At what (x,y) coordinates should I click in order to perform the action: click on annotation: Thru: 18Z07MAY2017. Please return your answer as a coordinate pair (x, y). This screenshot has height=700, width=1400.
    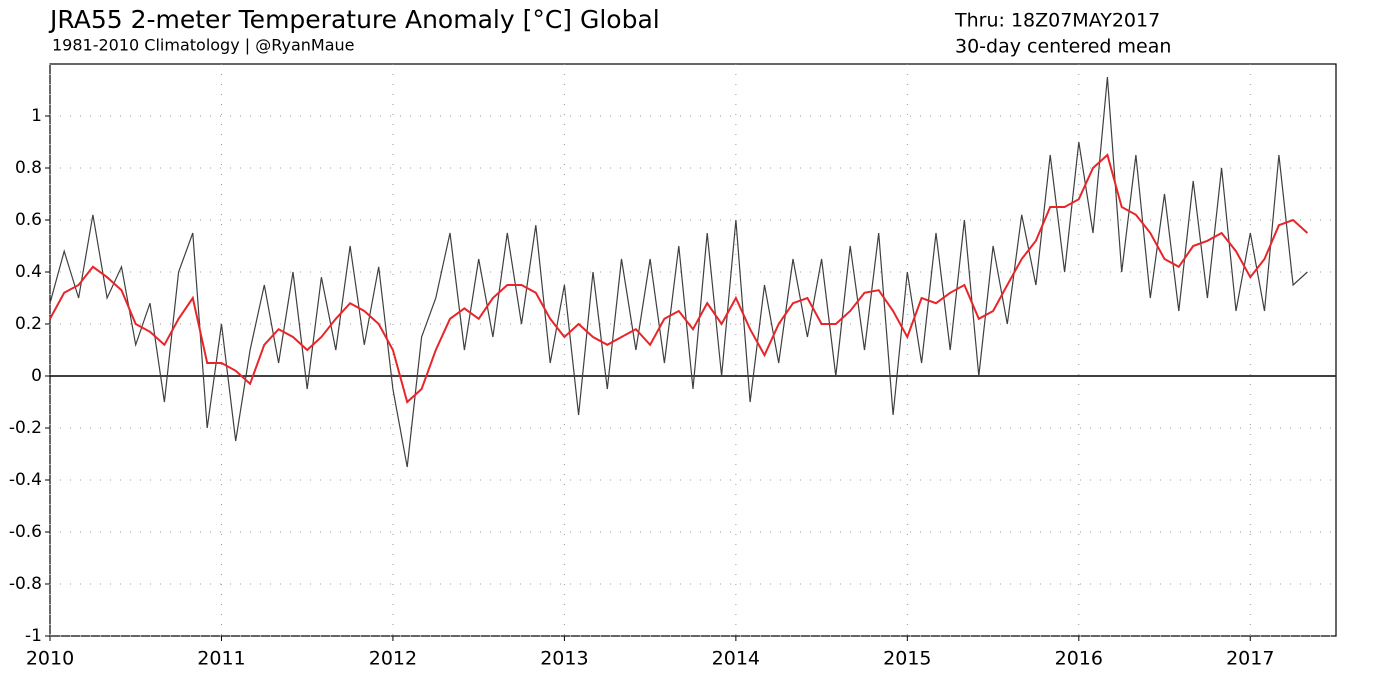
    Looking at the image, I should click on (1057, 21).